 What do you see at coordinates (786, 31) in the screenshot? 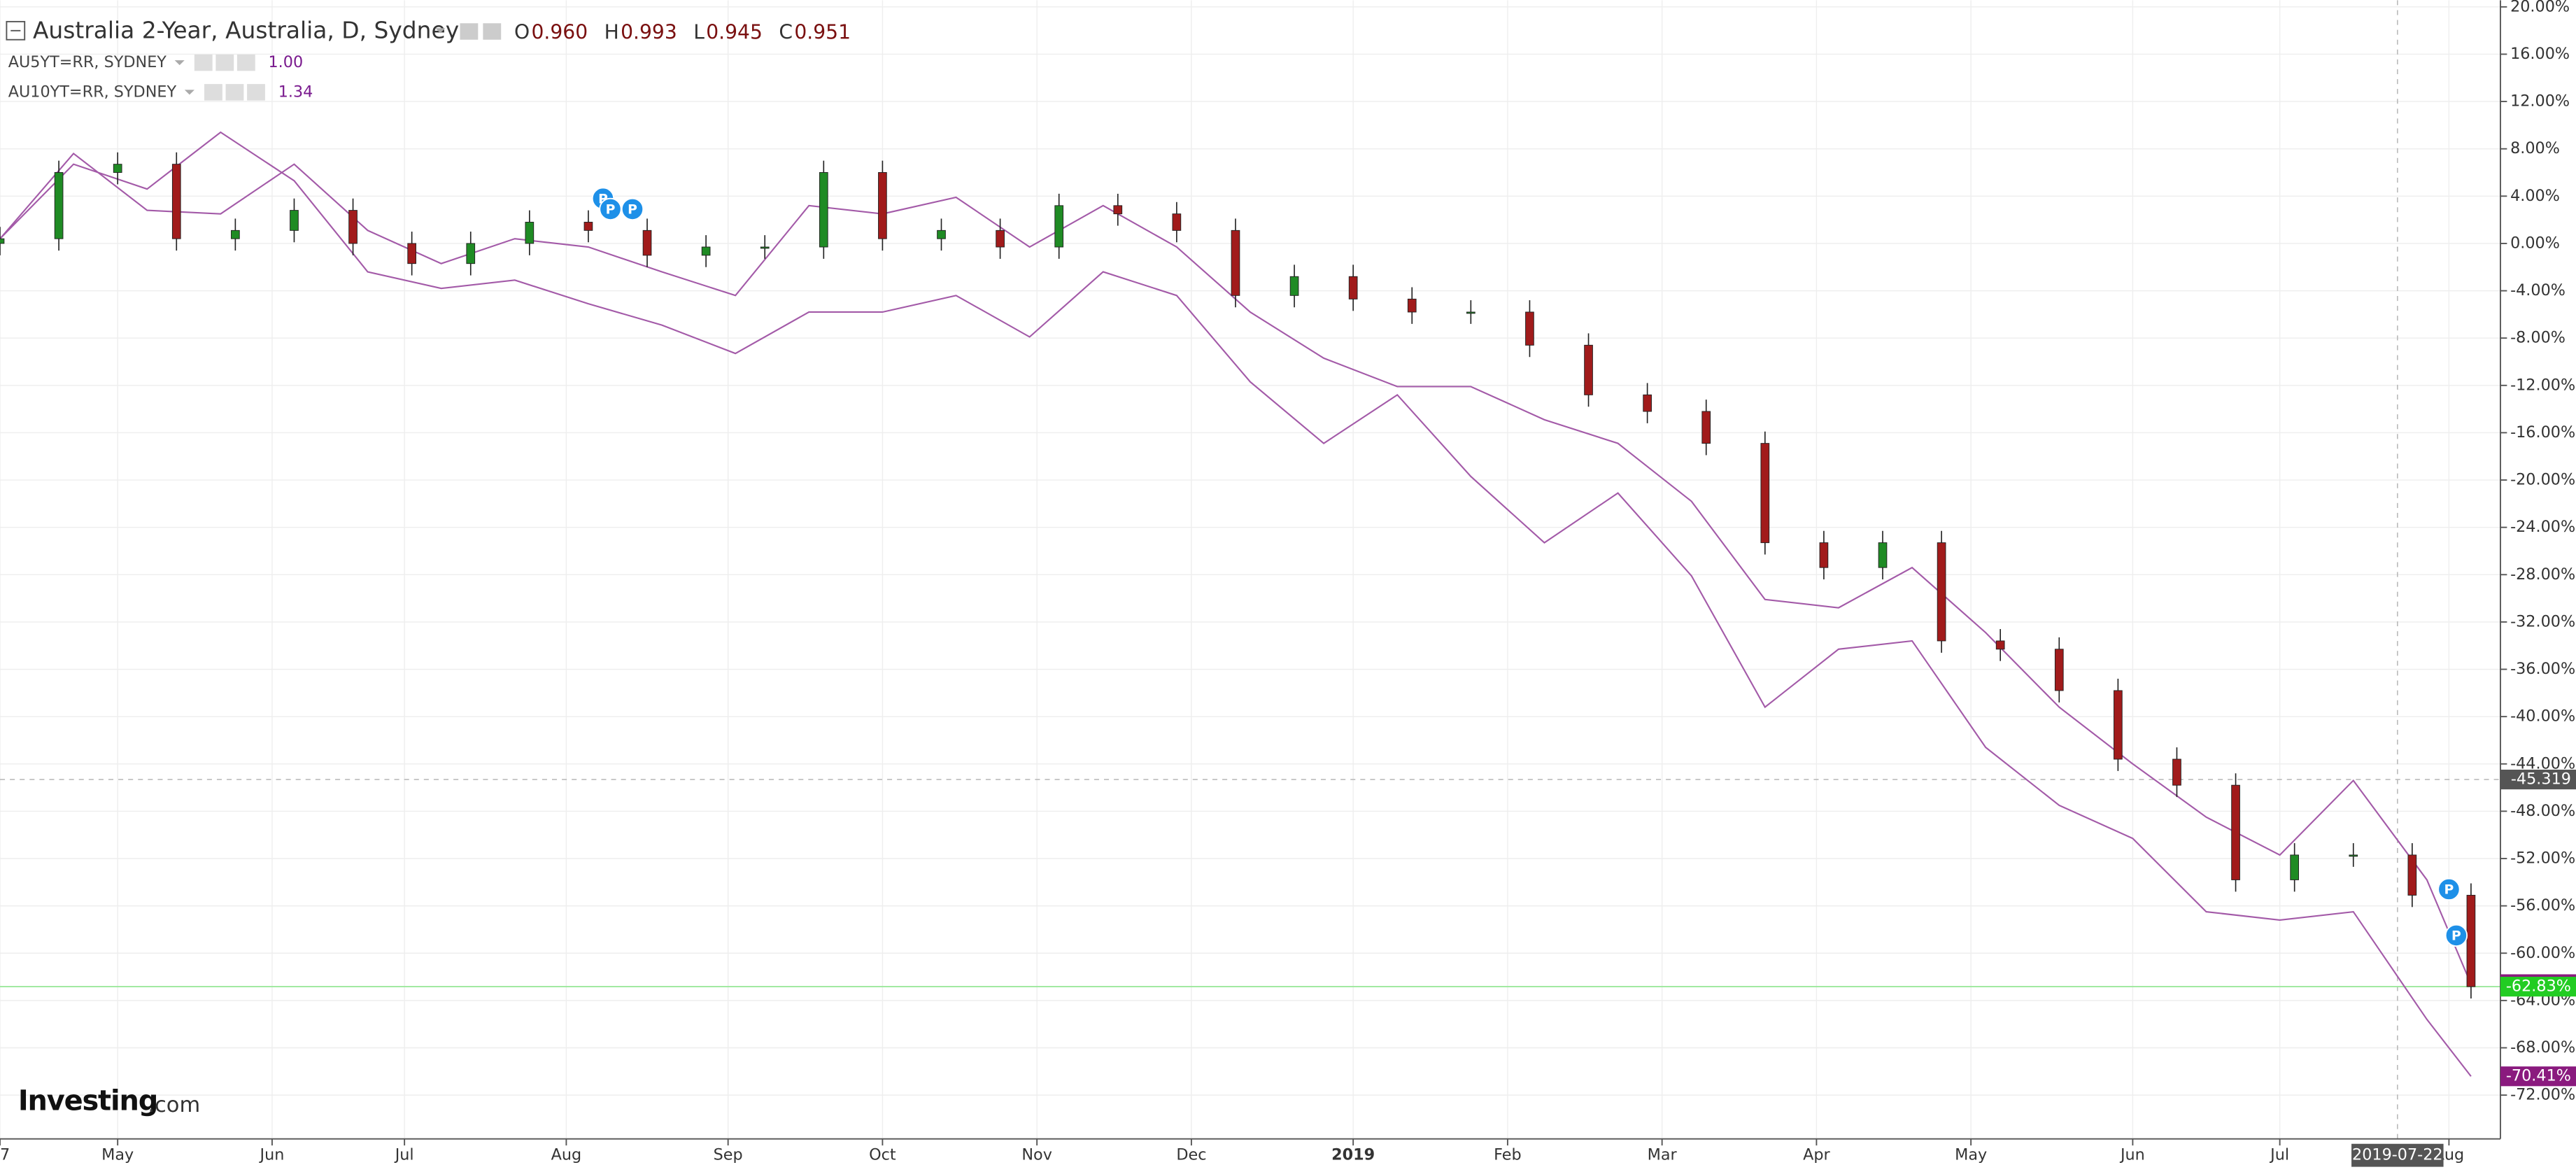
I see `ohlc-key: C` at bounding box center [786, 31].